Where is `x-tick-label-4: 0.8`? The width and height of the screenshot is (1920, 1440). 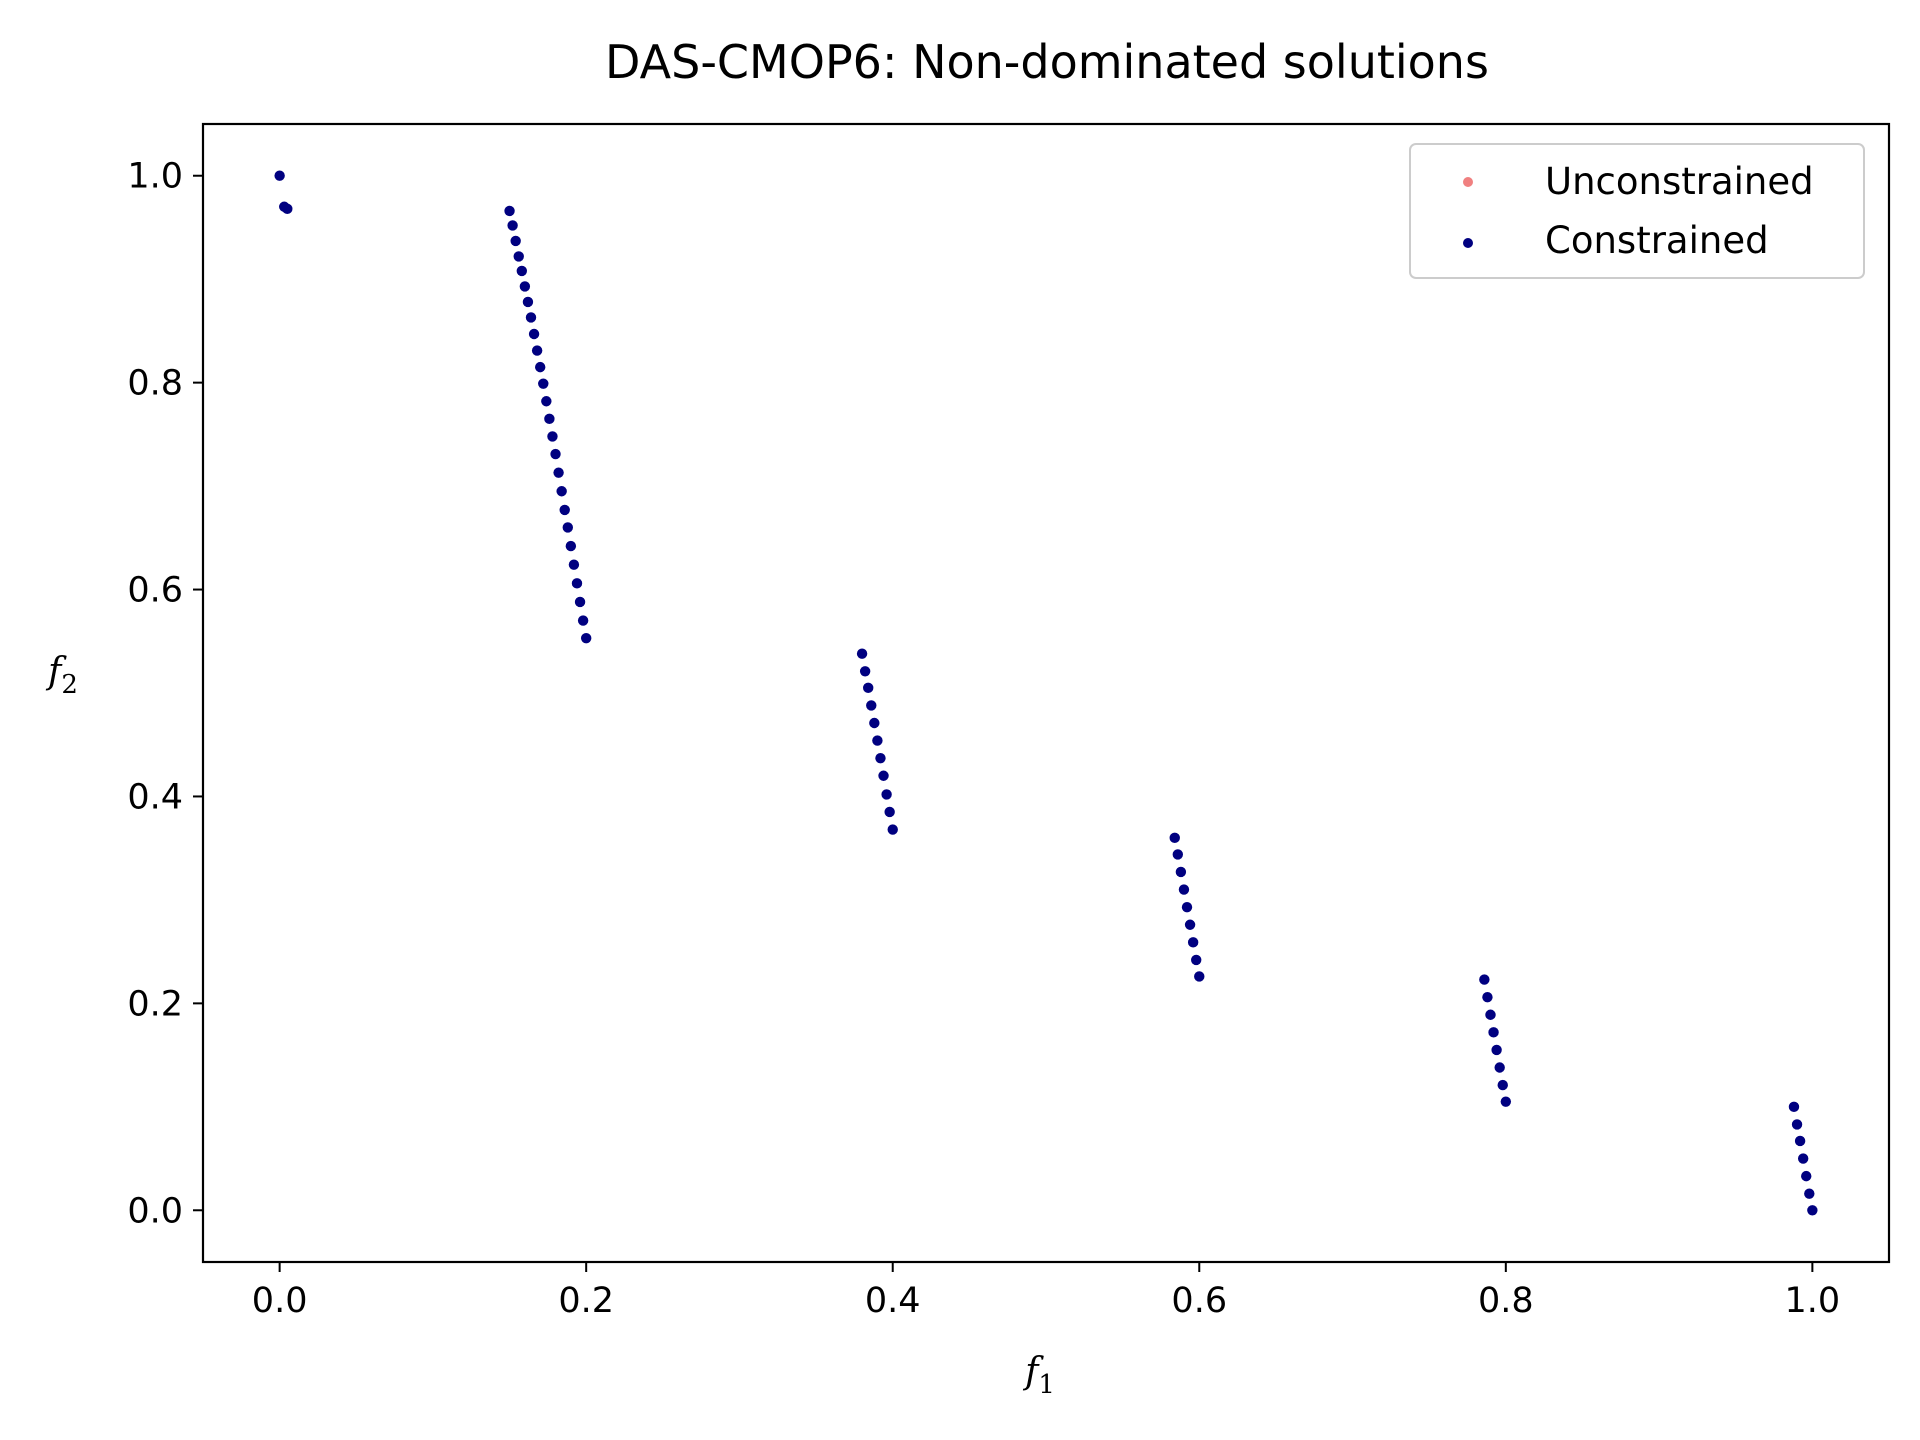
x-tick-label-4: 0.8 is located at coordinates (1506, 1301).